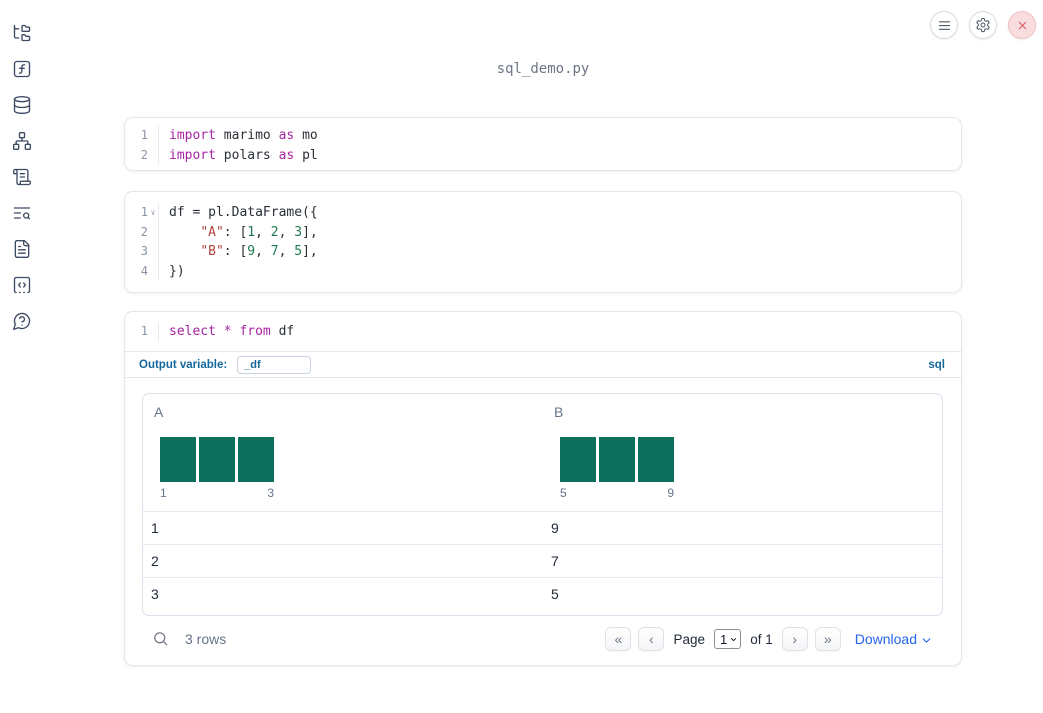 Image resolution: width=1043 pixels, height=713 pixels. What do you see at coordinates (936, 364) in the screenshot?
I see `language-badge: sql` at bounding box center [936, 364].